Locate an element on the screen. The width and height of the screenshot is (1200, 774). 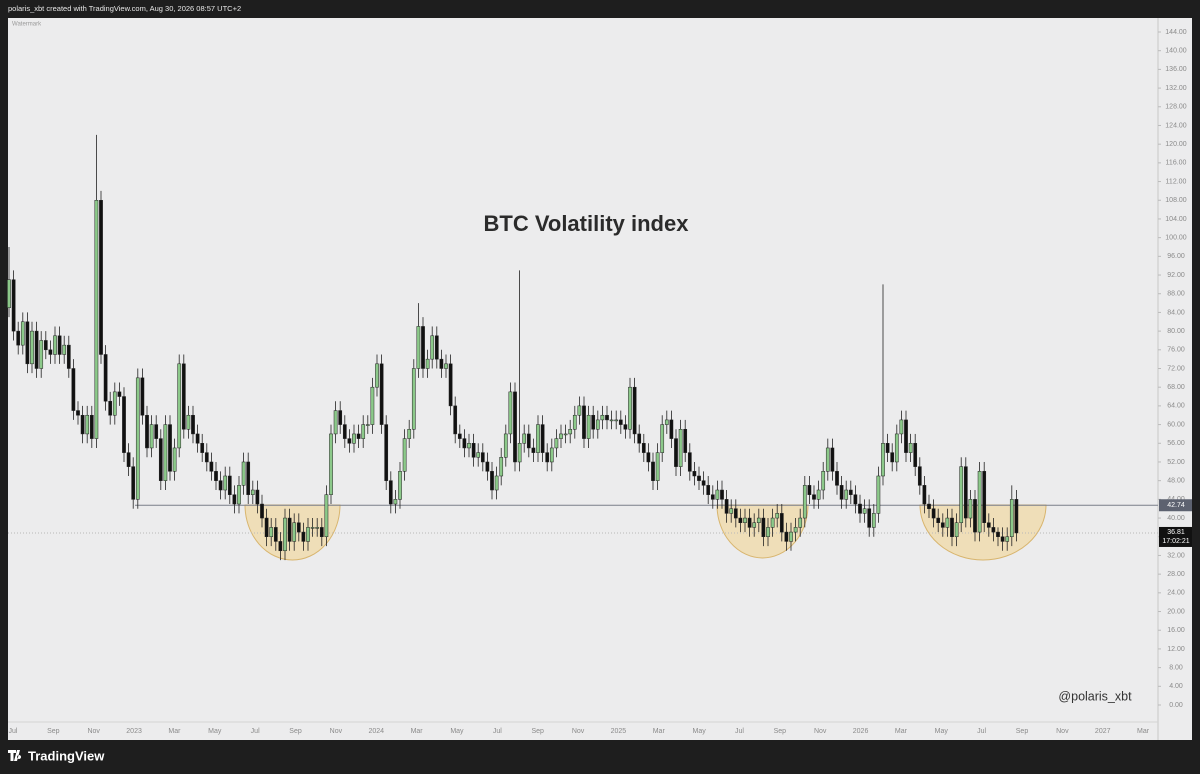
x-tick-label: Jul is located at coordinates (981, 731).